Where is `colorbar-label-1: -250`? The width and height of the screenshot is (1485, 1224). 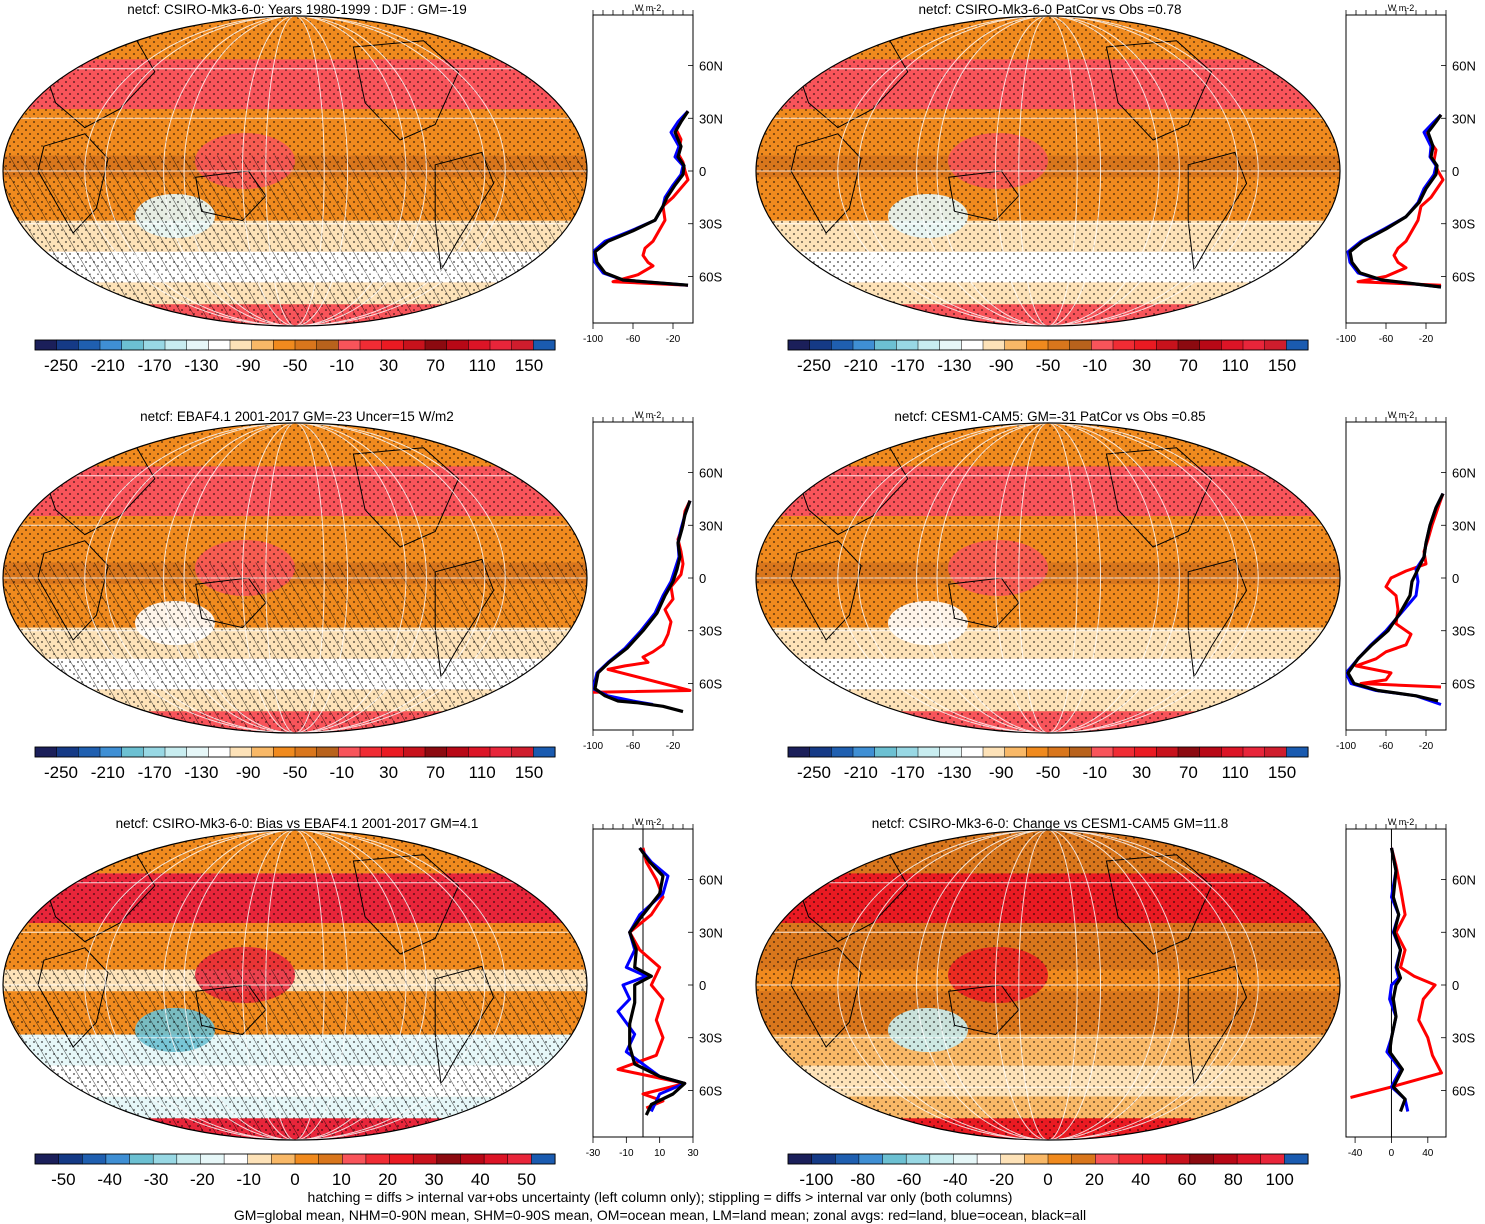 colorbar-label-1: -250 is located at coordinates (814, 772).